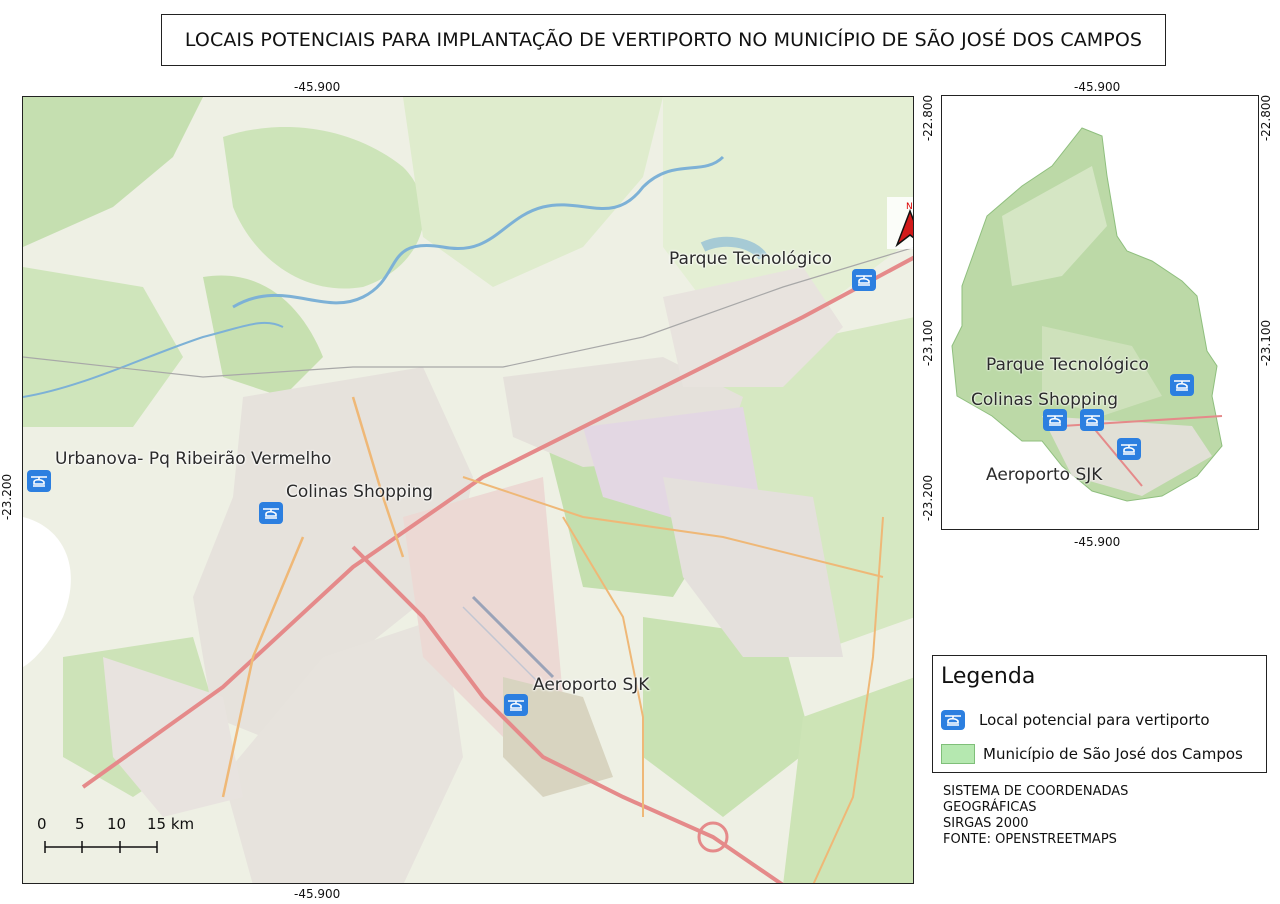 The image size is (1280, 904). What do you see at coordinates (928, 498) in the screenshot?
I see `inset-left-lat-bottom: -23.200` at bounding box center [928, 498].